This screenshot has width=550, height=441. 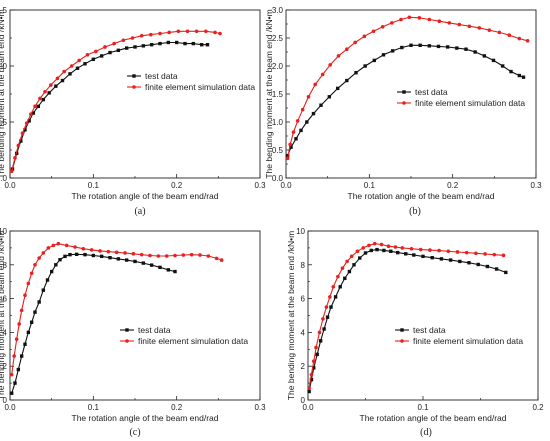 What do you see at coordinates (5, 400) in the screenshot?
I see `y-tick-label: 0` at bounding box center [5, 400].